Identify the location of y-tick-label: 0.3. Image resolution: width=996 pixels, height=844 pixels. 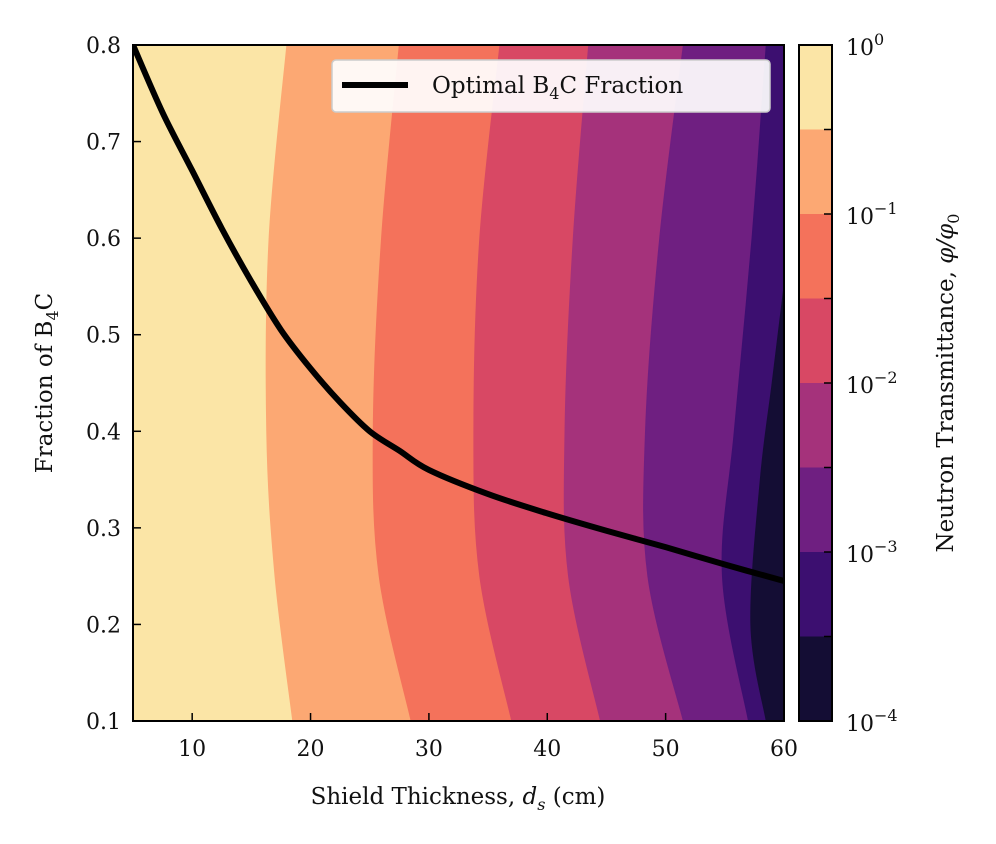
(103, 529).